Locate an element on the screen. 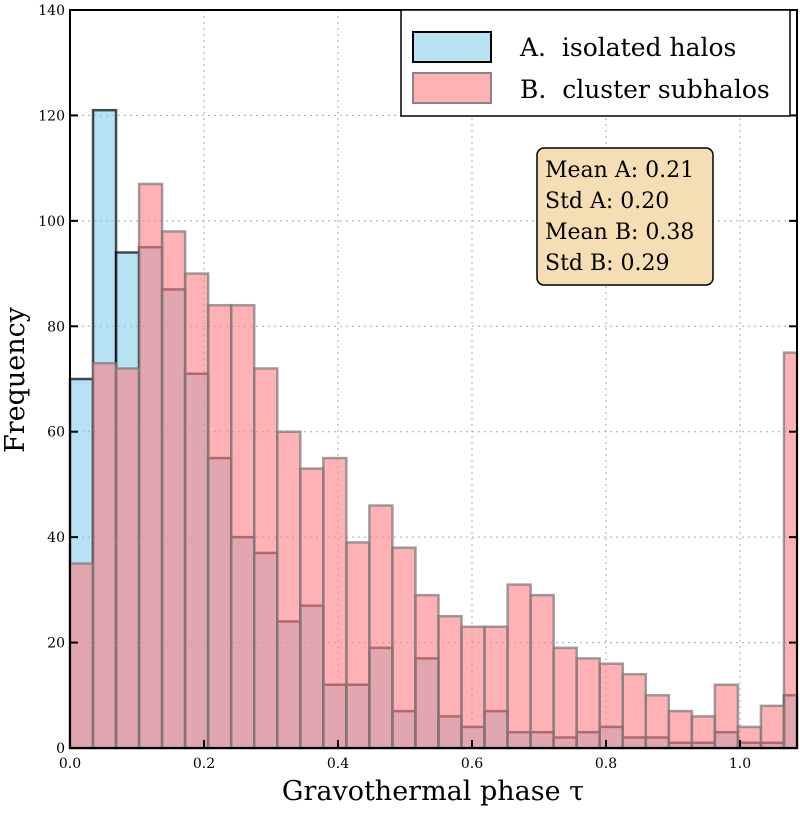  y-tick-label: 0 is located at coordinates (60, 749).